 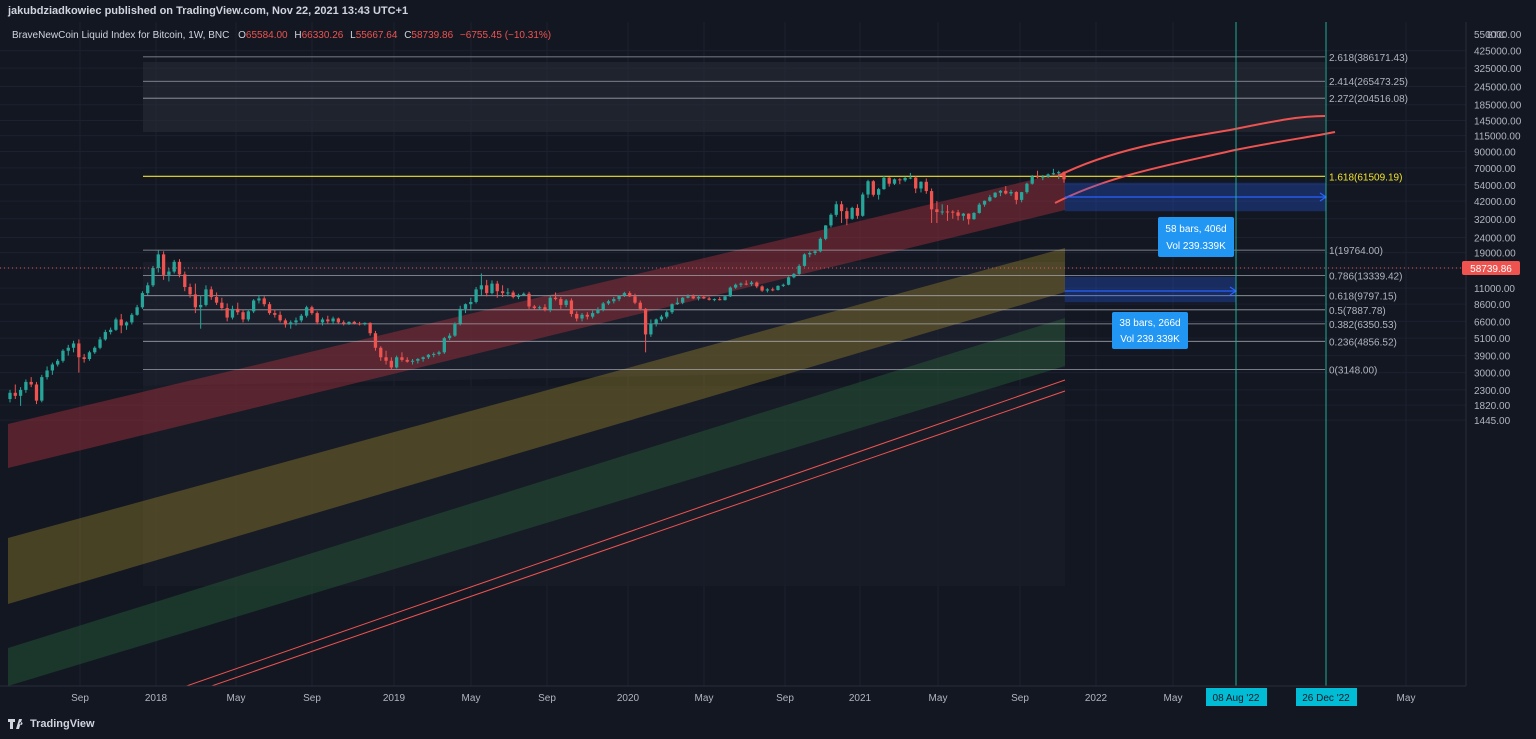 I want to click on measure-label-lower: 38 bars, 266d Vol 239.339K, so click(x=1150, y=330).